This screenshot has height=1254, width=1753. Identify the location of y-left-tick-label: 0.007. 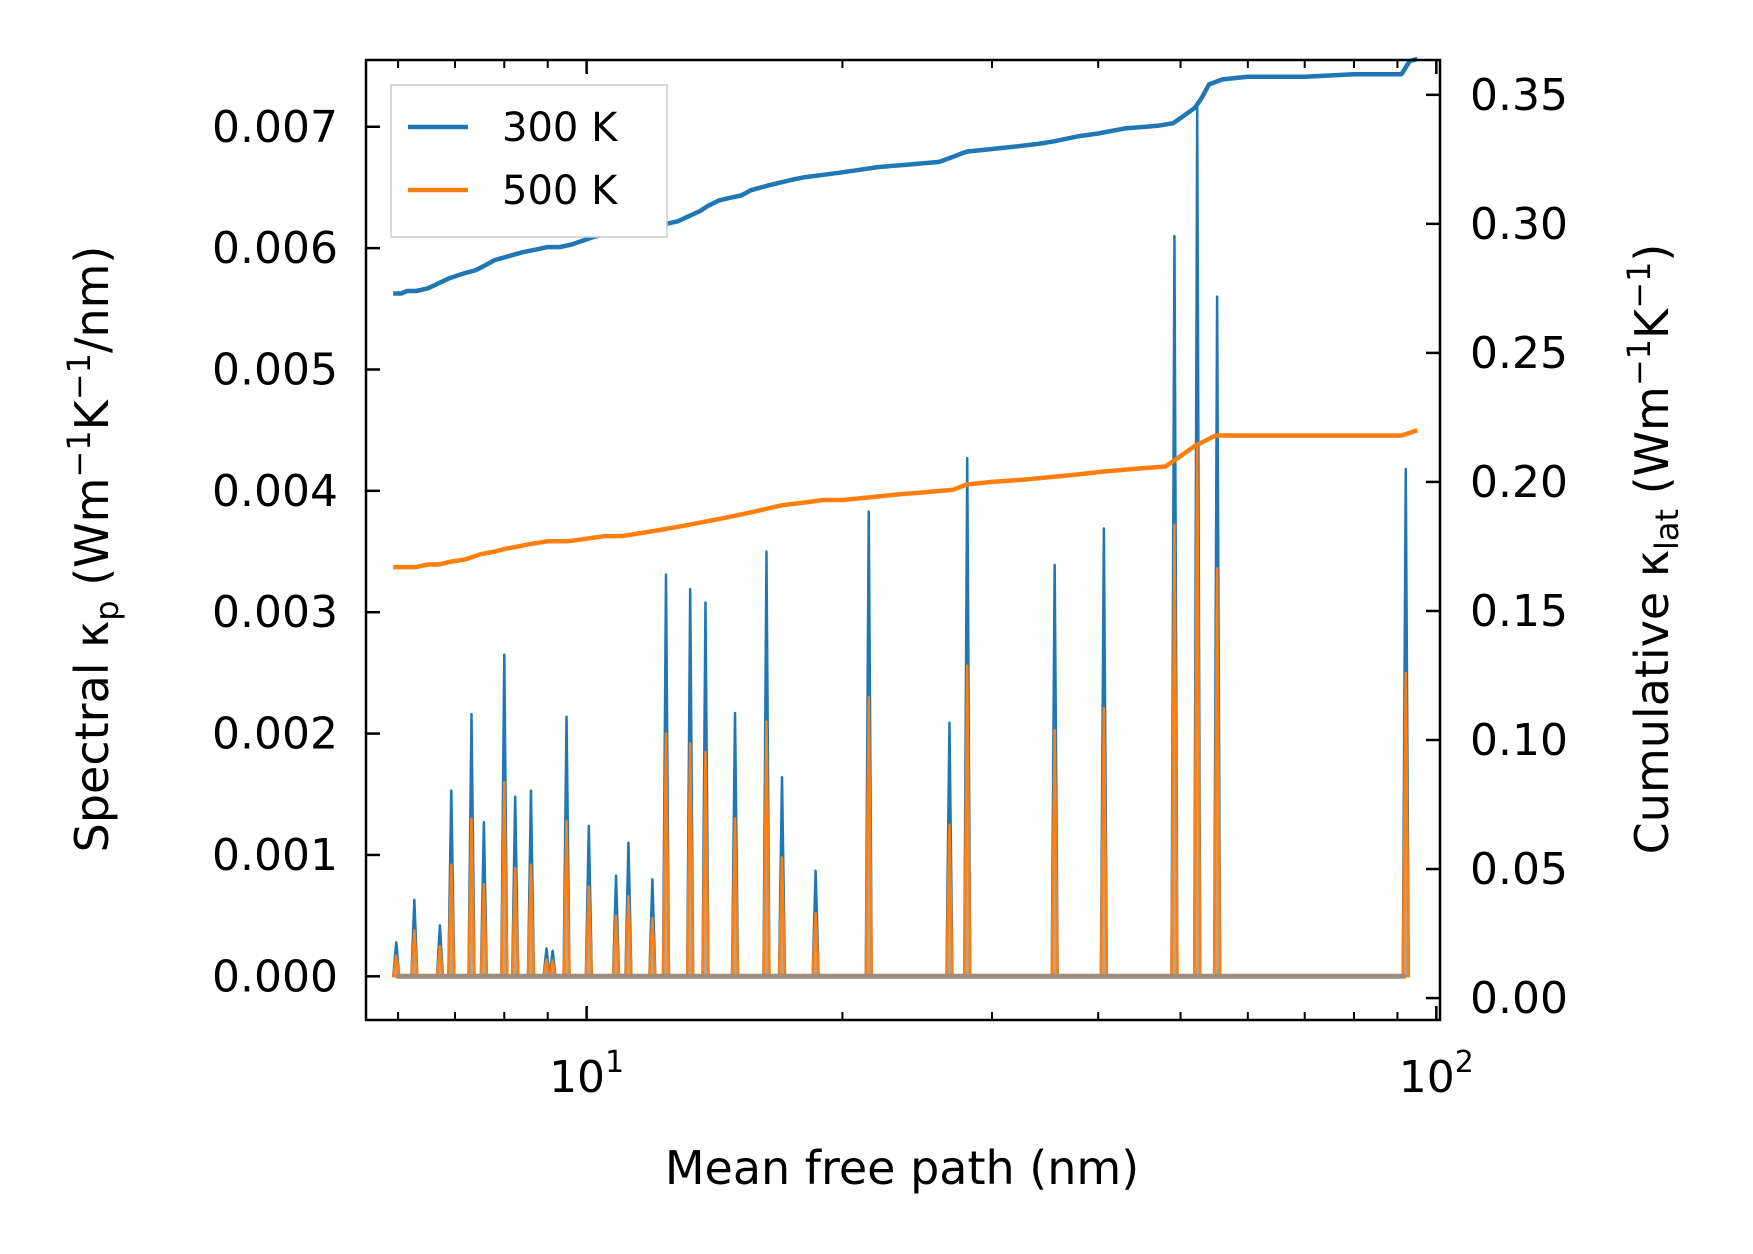
(275, 127).